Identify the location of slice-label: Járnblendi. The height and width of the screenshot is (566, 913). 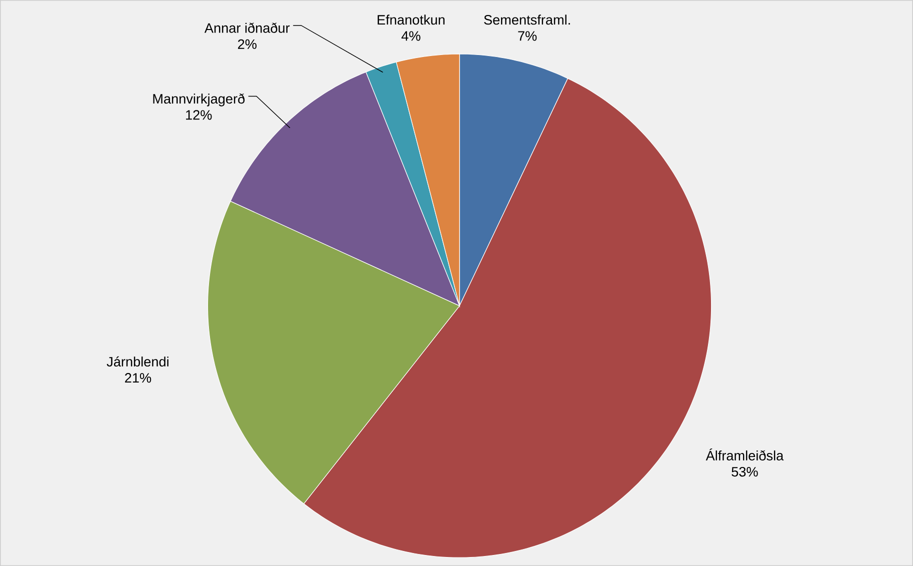
(137, 361).